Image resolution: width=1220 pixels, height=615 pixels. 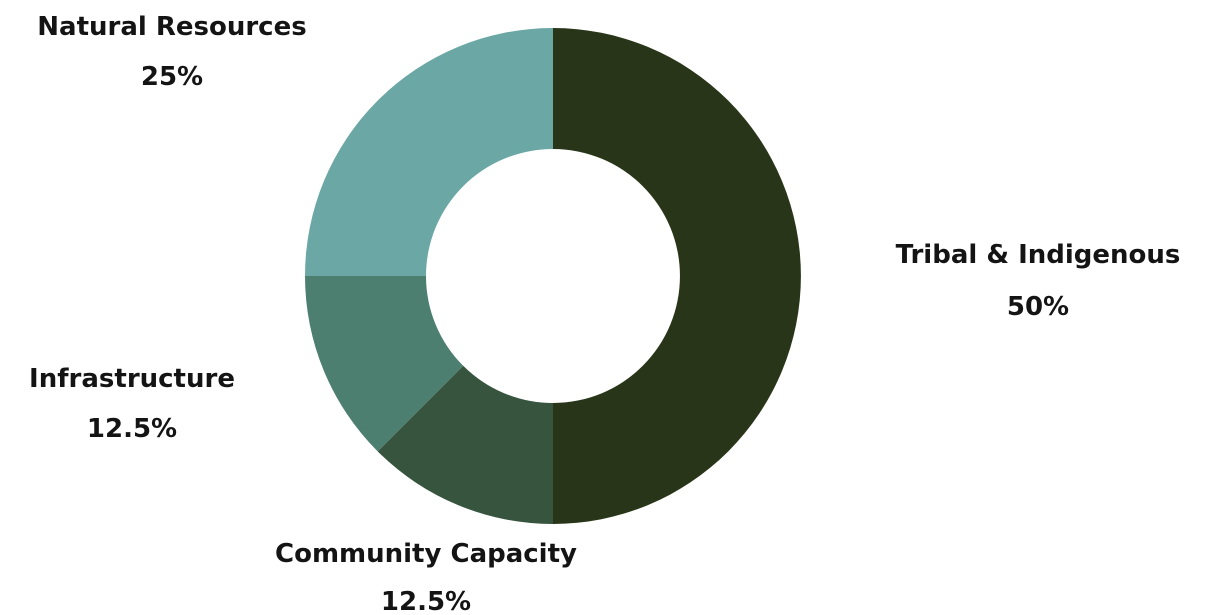 What do you see at coordinates (465, 444) in the screenshot?
I see `slice-community-capacity` at bounding box center [465, 444].